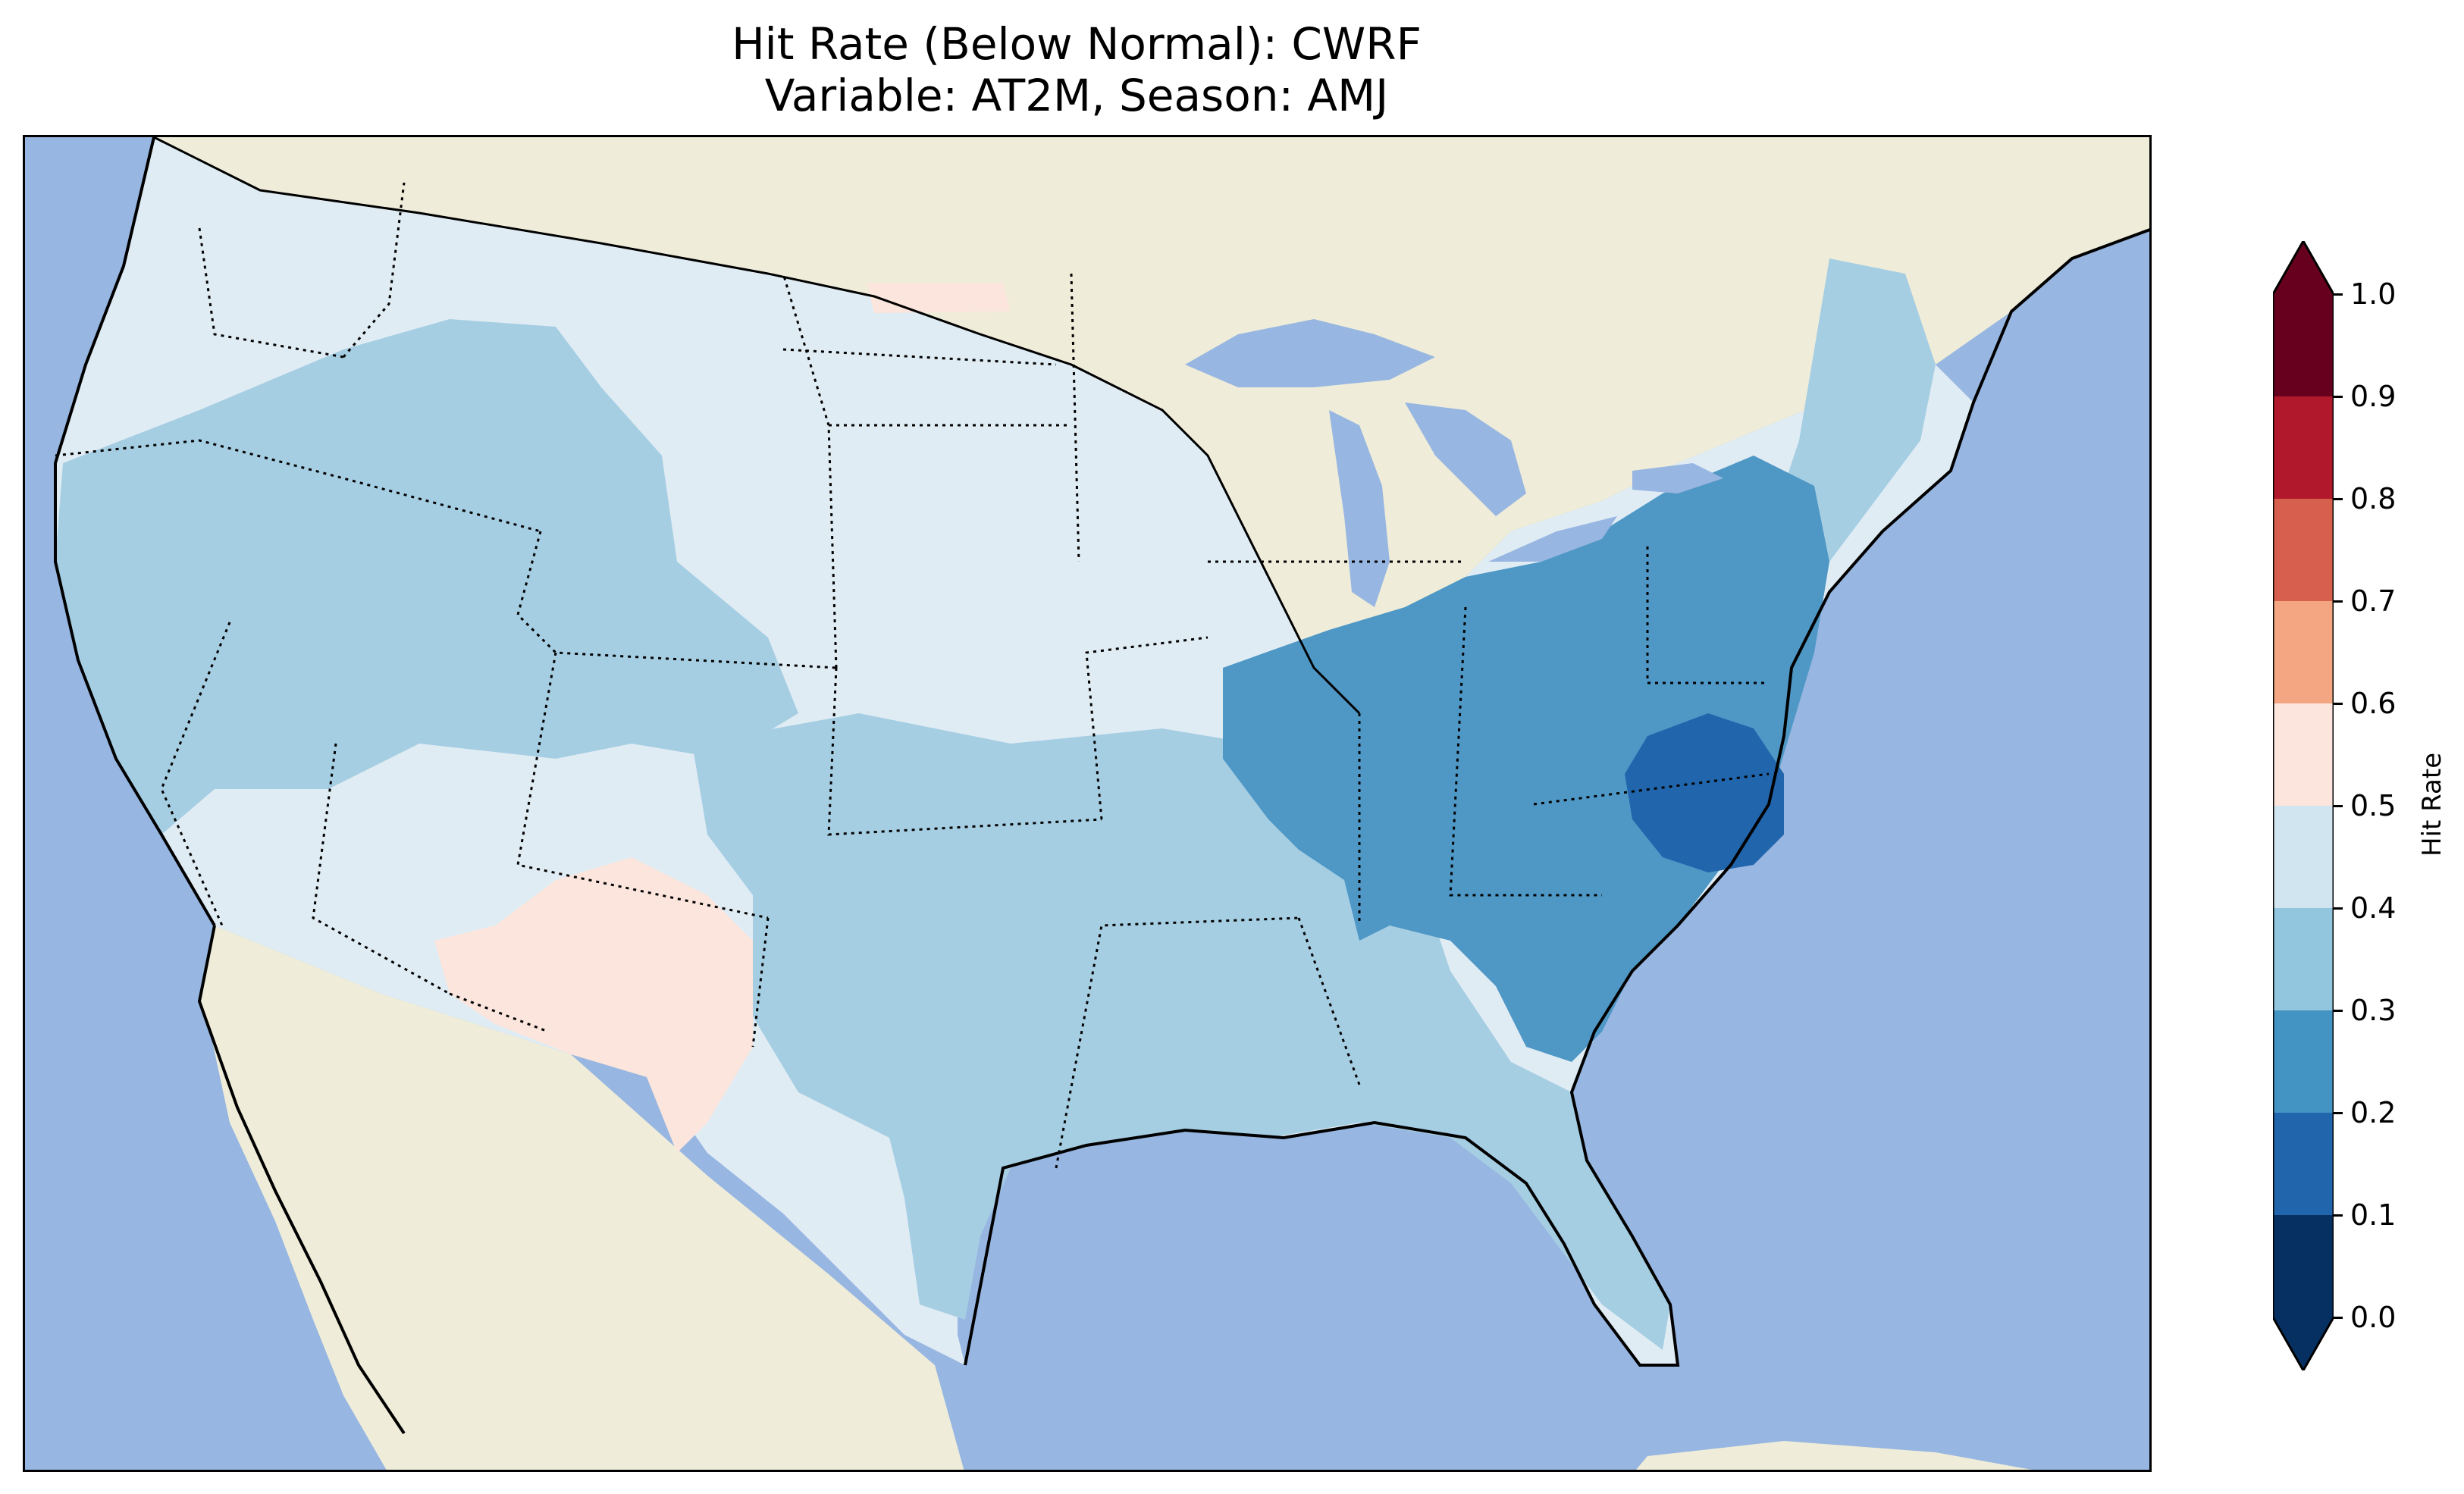 Image resolution: width=2464 pixels, height=1494 pixels. Describe the element at coordinates (2374, 498) in the screenshot. I see `colorbar-tick-label: 0.8` at that location.